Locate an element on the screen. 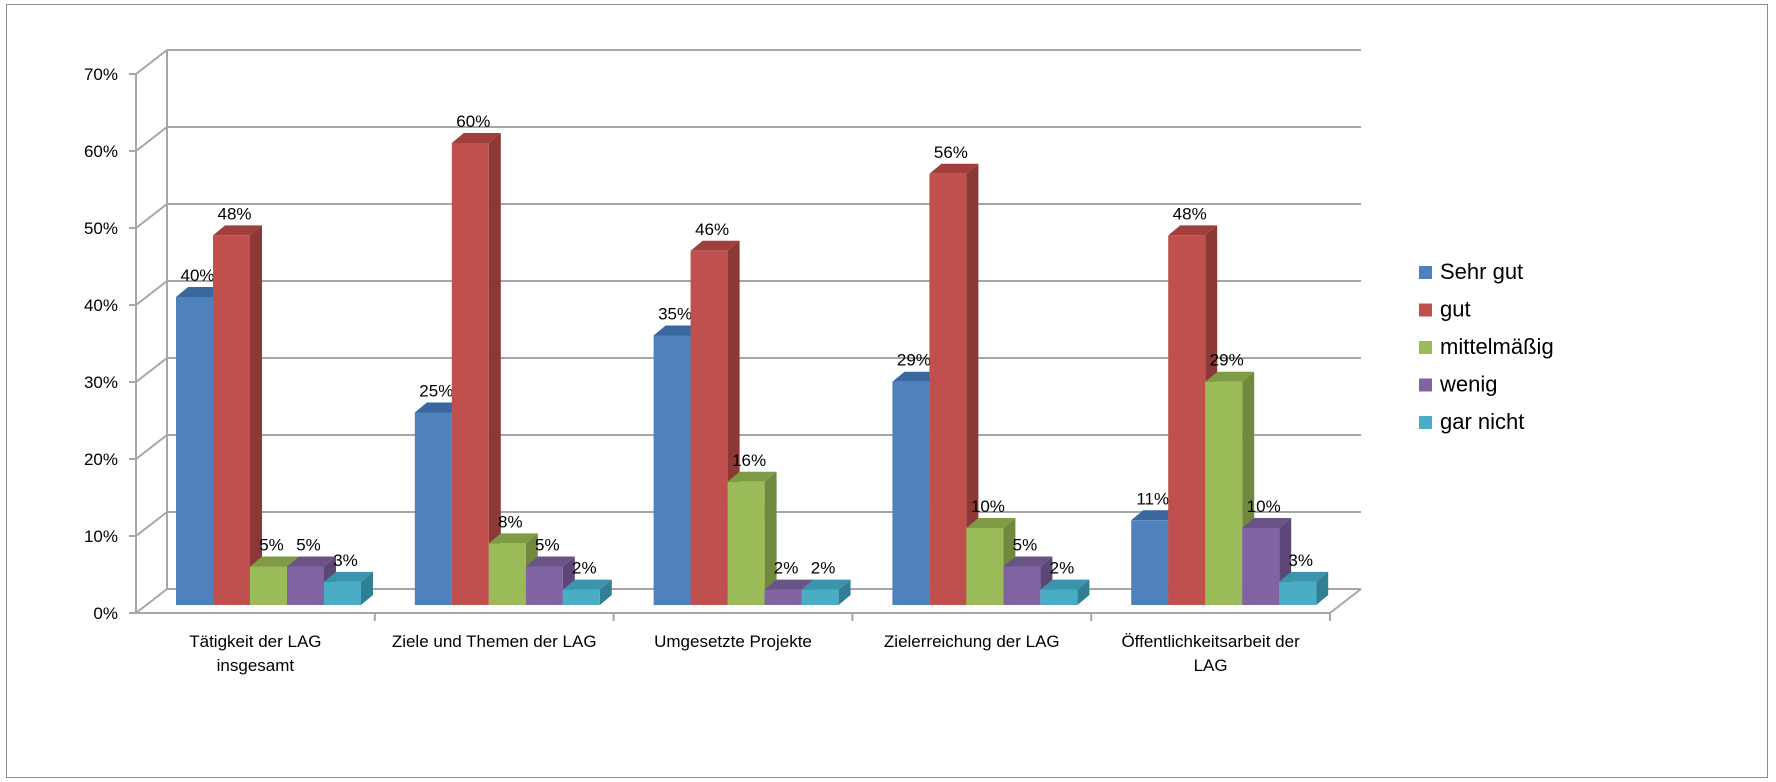  data-label: 29% is located at coordinates (914, 360).